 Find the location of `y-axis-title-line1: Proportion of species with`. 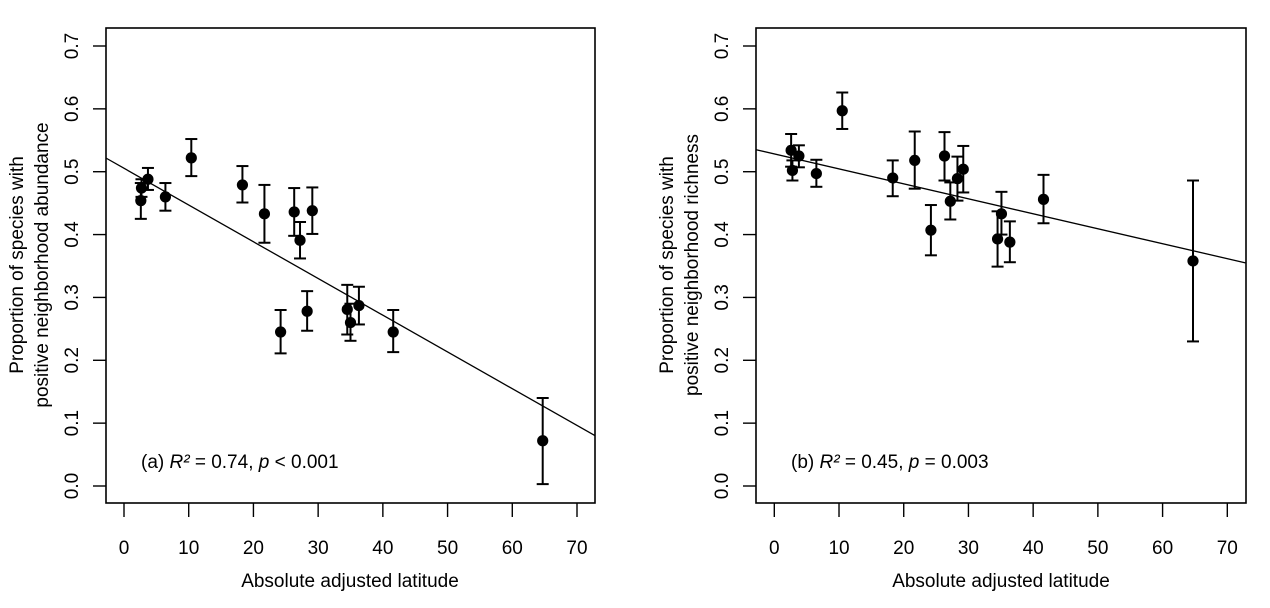

y-axis-title-line1: Proportion of species with is located at coordinates (667, 265).